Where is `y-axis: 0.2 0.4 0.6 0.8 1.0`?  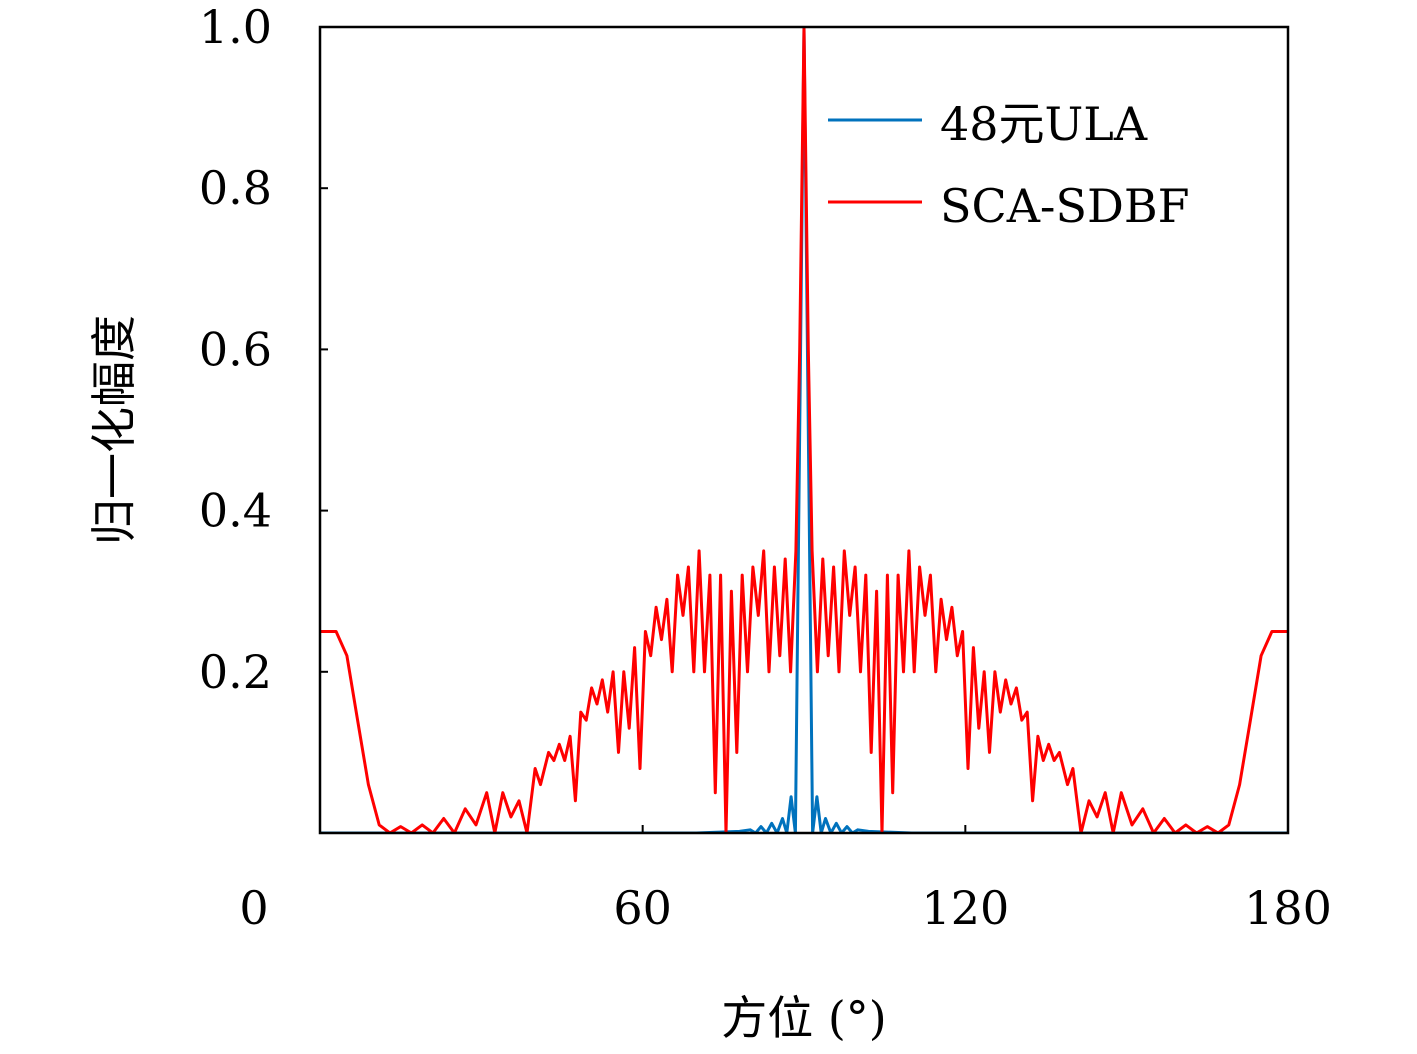 y-axis: 0.2 0.4 0.6 0.8 1.0 is located at coordinates (263, 349).